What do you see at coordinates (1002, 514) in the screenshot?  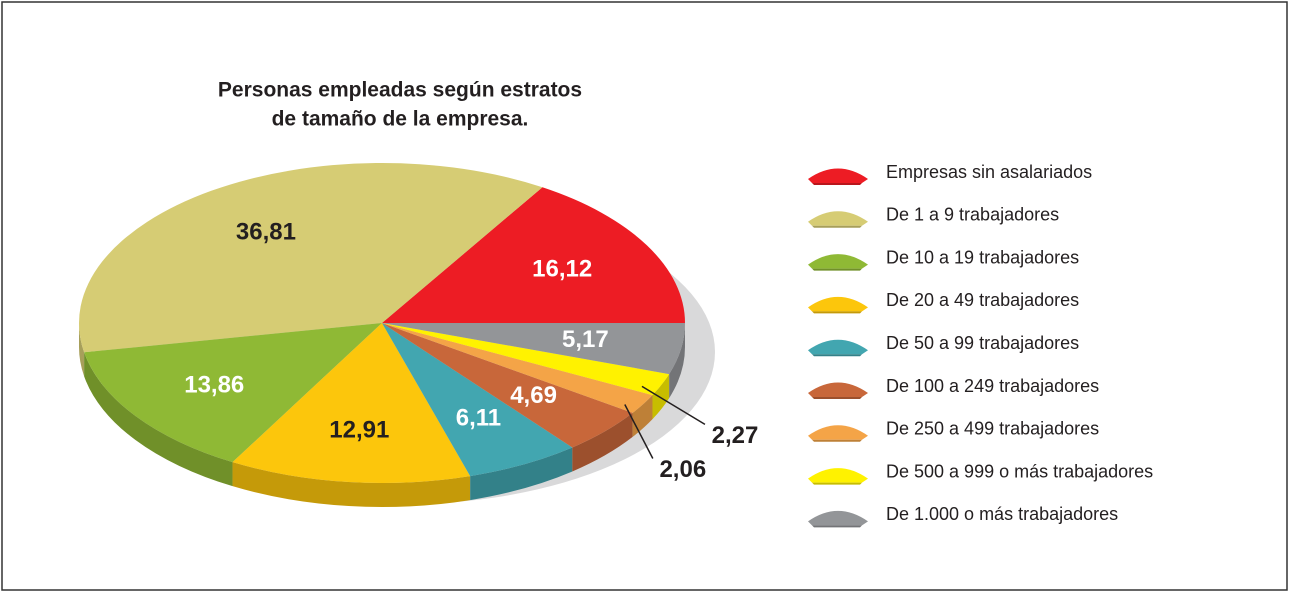 I see `legend-label: De 1.000 o más trabajadores` at bounding box center [1002, 514].